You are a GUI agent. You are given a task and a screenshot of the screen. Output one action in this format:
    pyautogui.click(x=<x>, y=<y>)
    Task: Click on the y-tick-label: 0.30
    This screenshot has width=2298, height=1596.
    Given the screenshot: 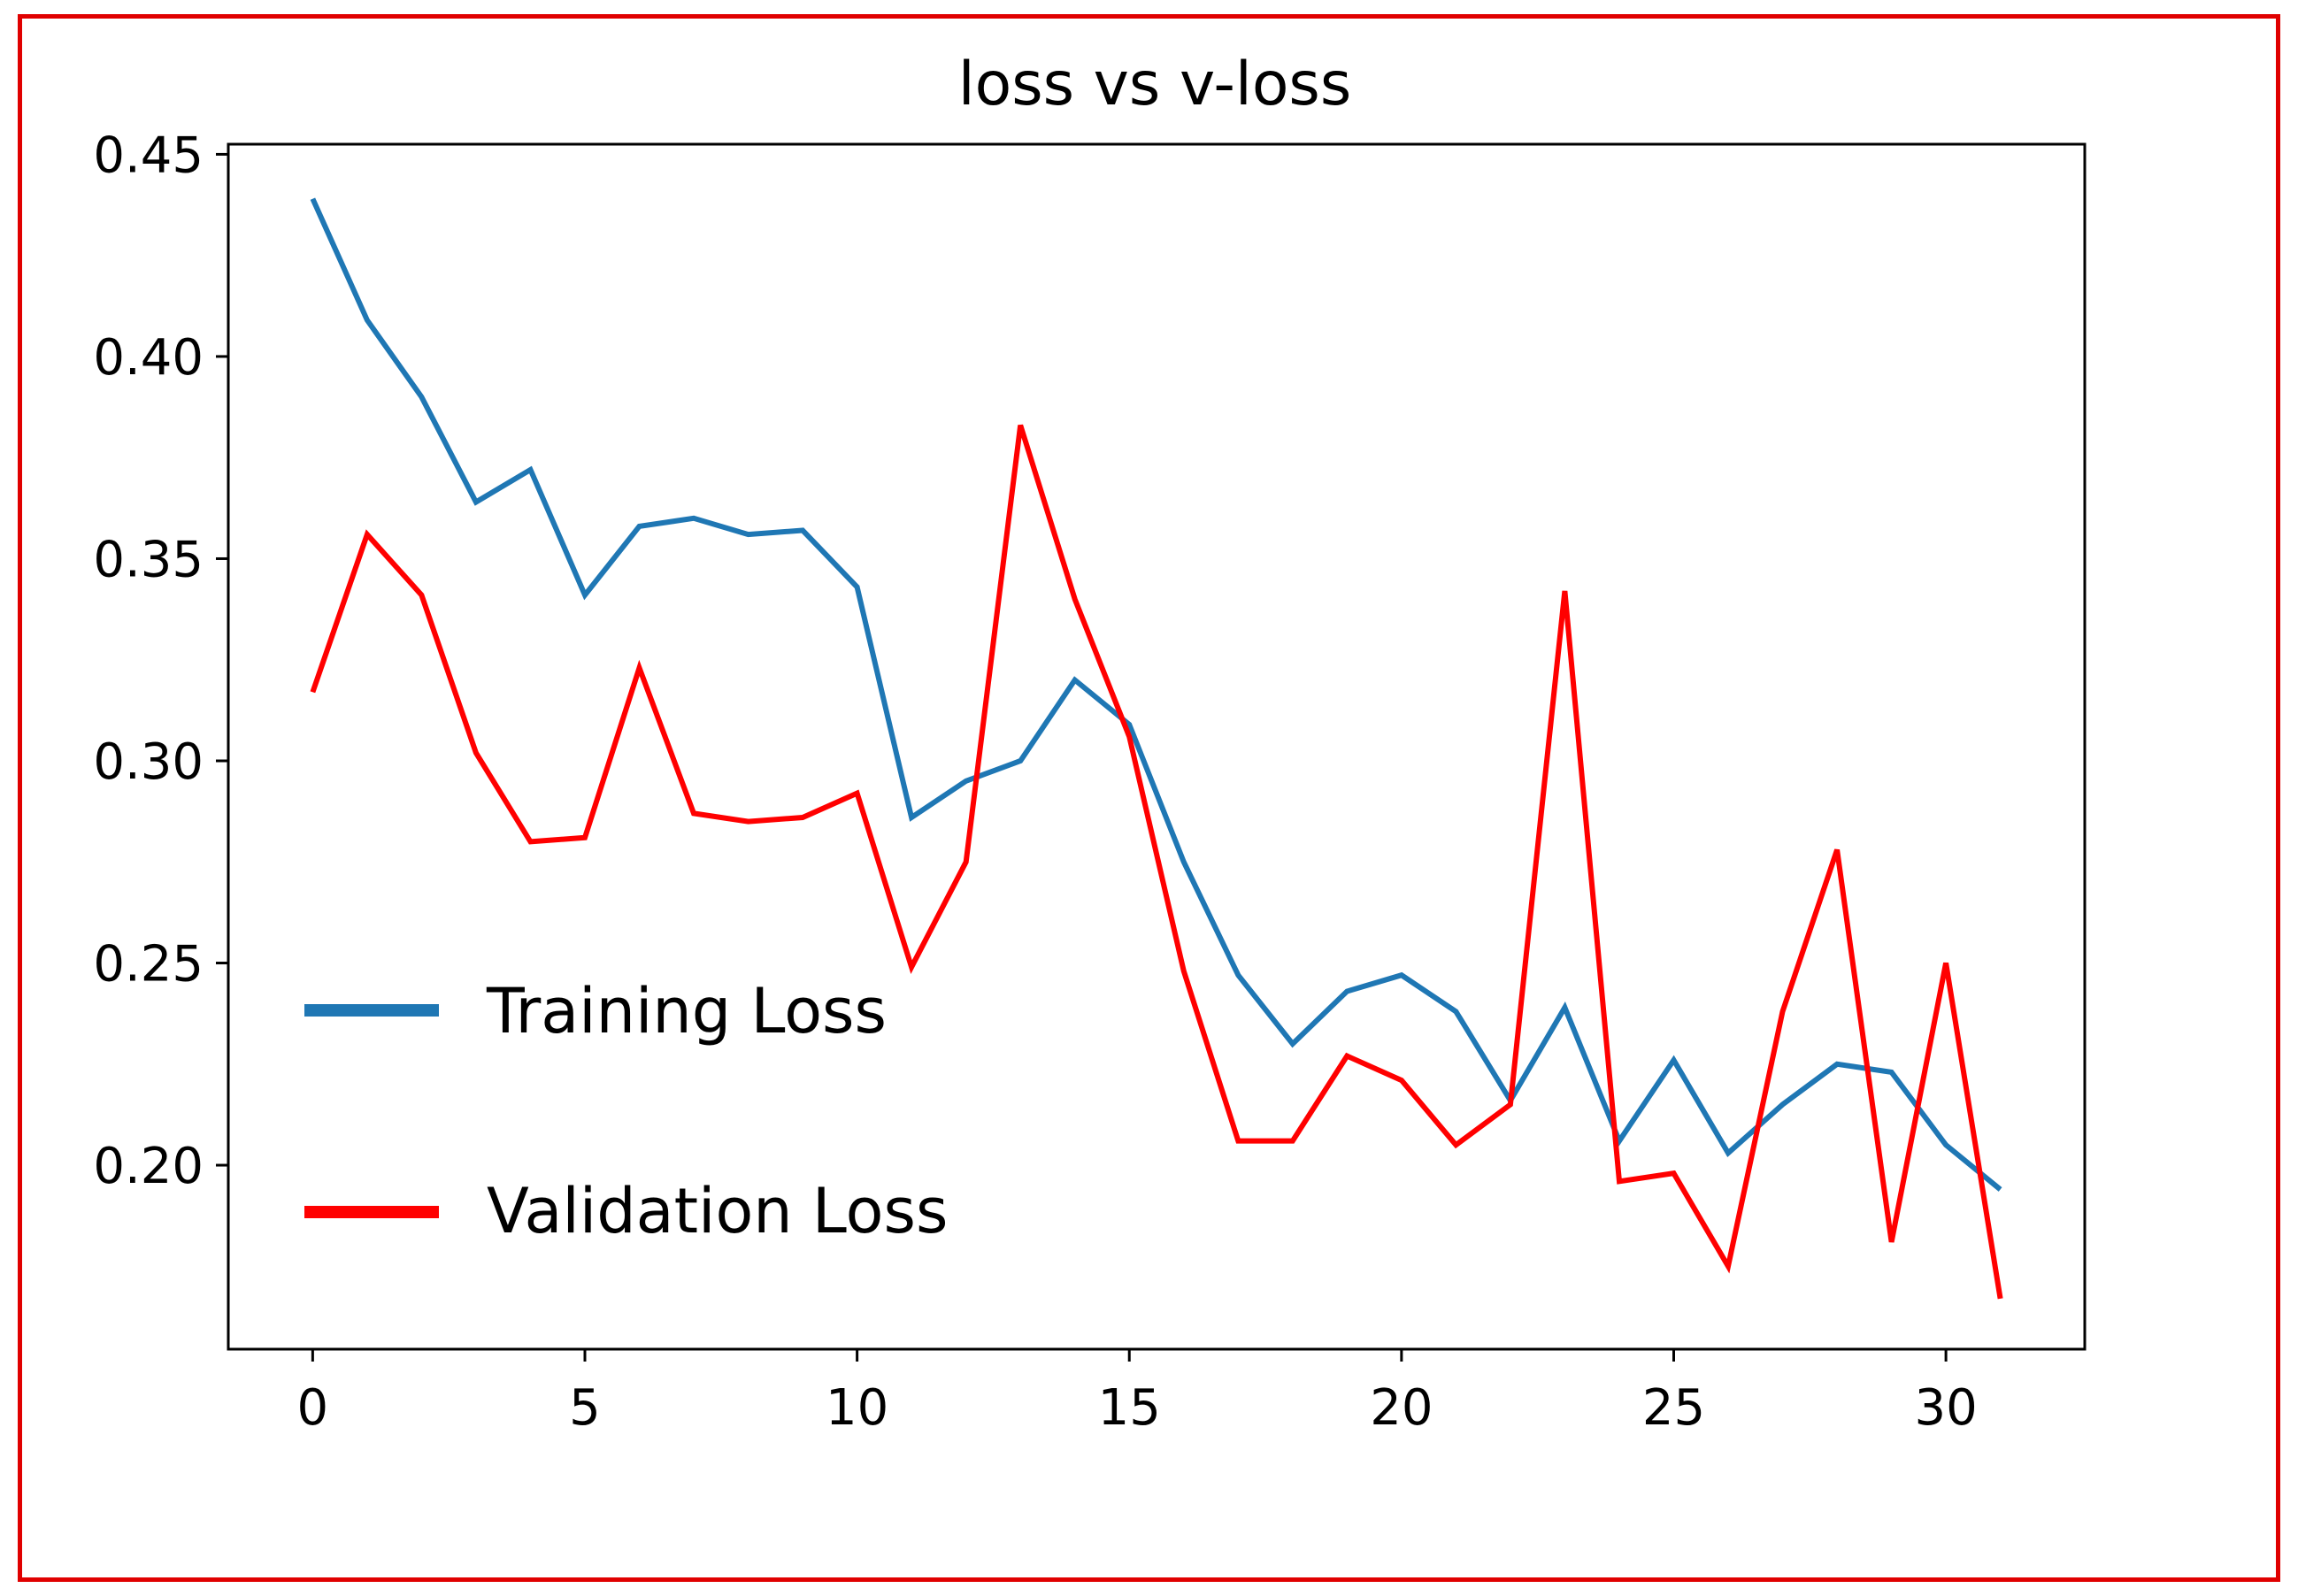 What is the action you would take?
    pyautogui.click(x=148, y=762)
    